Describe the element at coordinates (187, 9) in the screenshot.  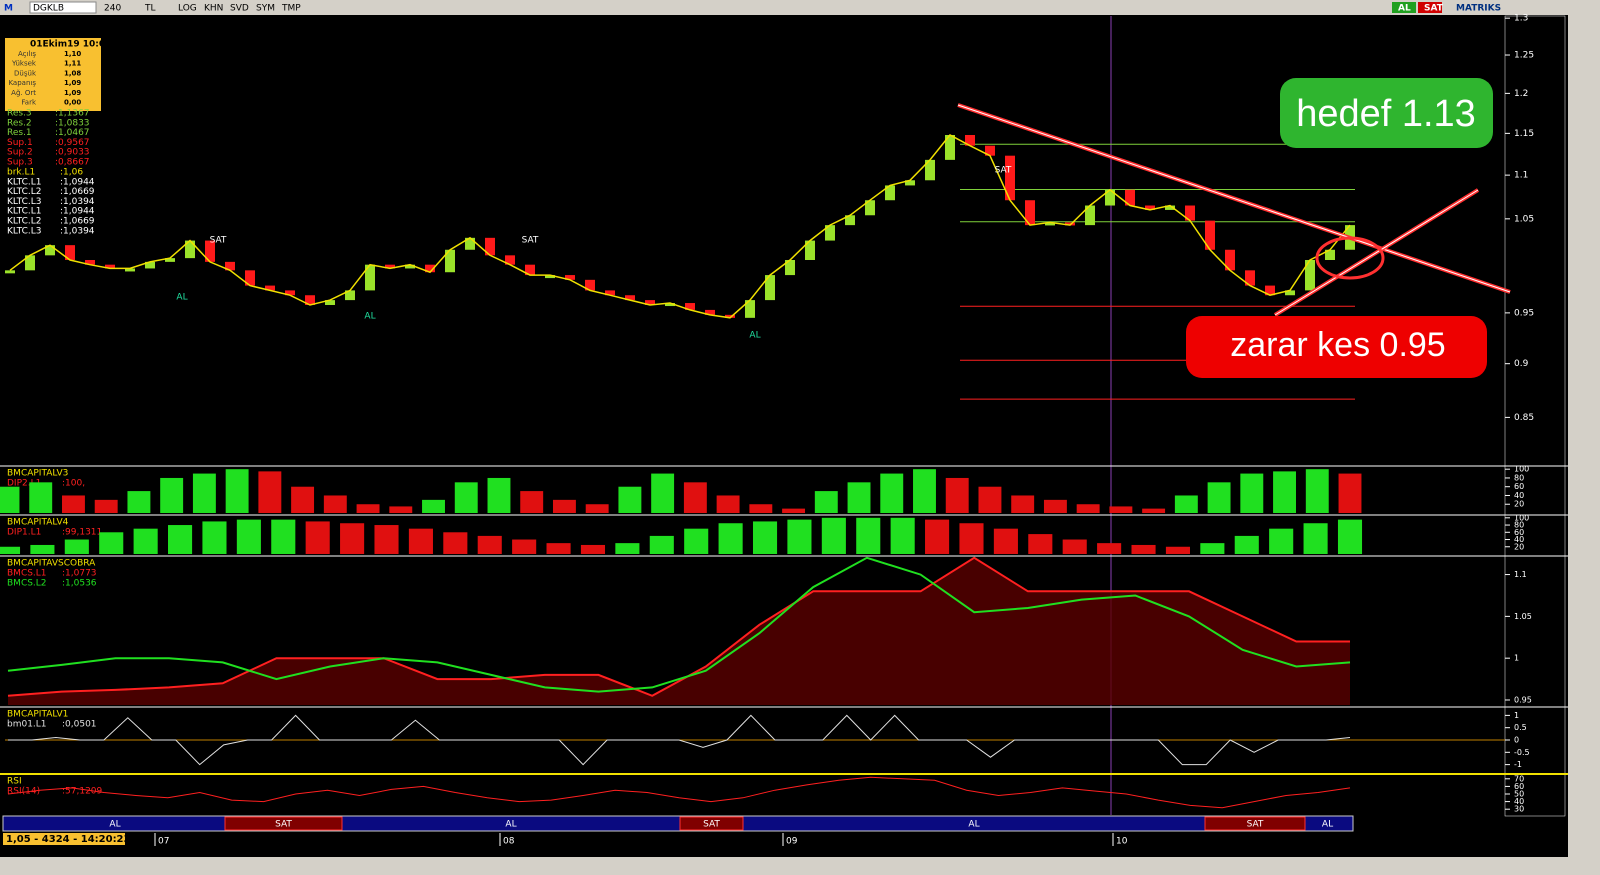
I see `toolbar-button: LOG` at that location.